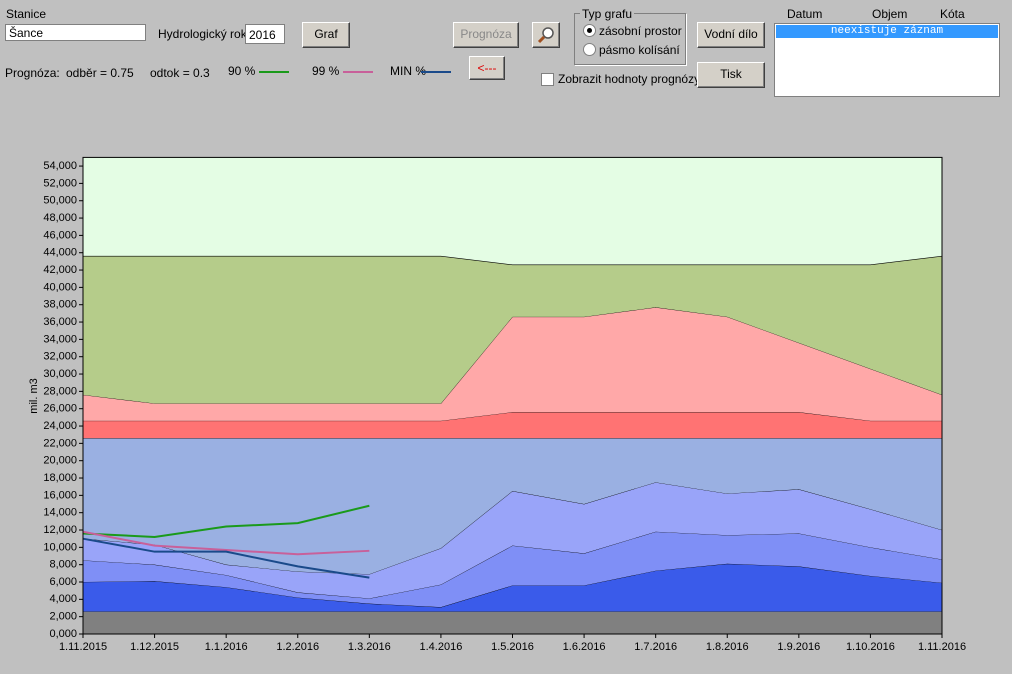 The width and height of the screenshot is (1012, 674). What do you see at coordinates (890, 14) in the screenshot?
I see `list-header: Objem` at bounding box center [890, 14].